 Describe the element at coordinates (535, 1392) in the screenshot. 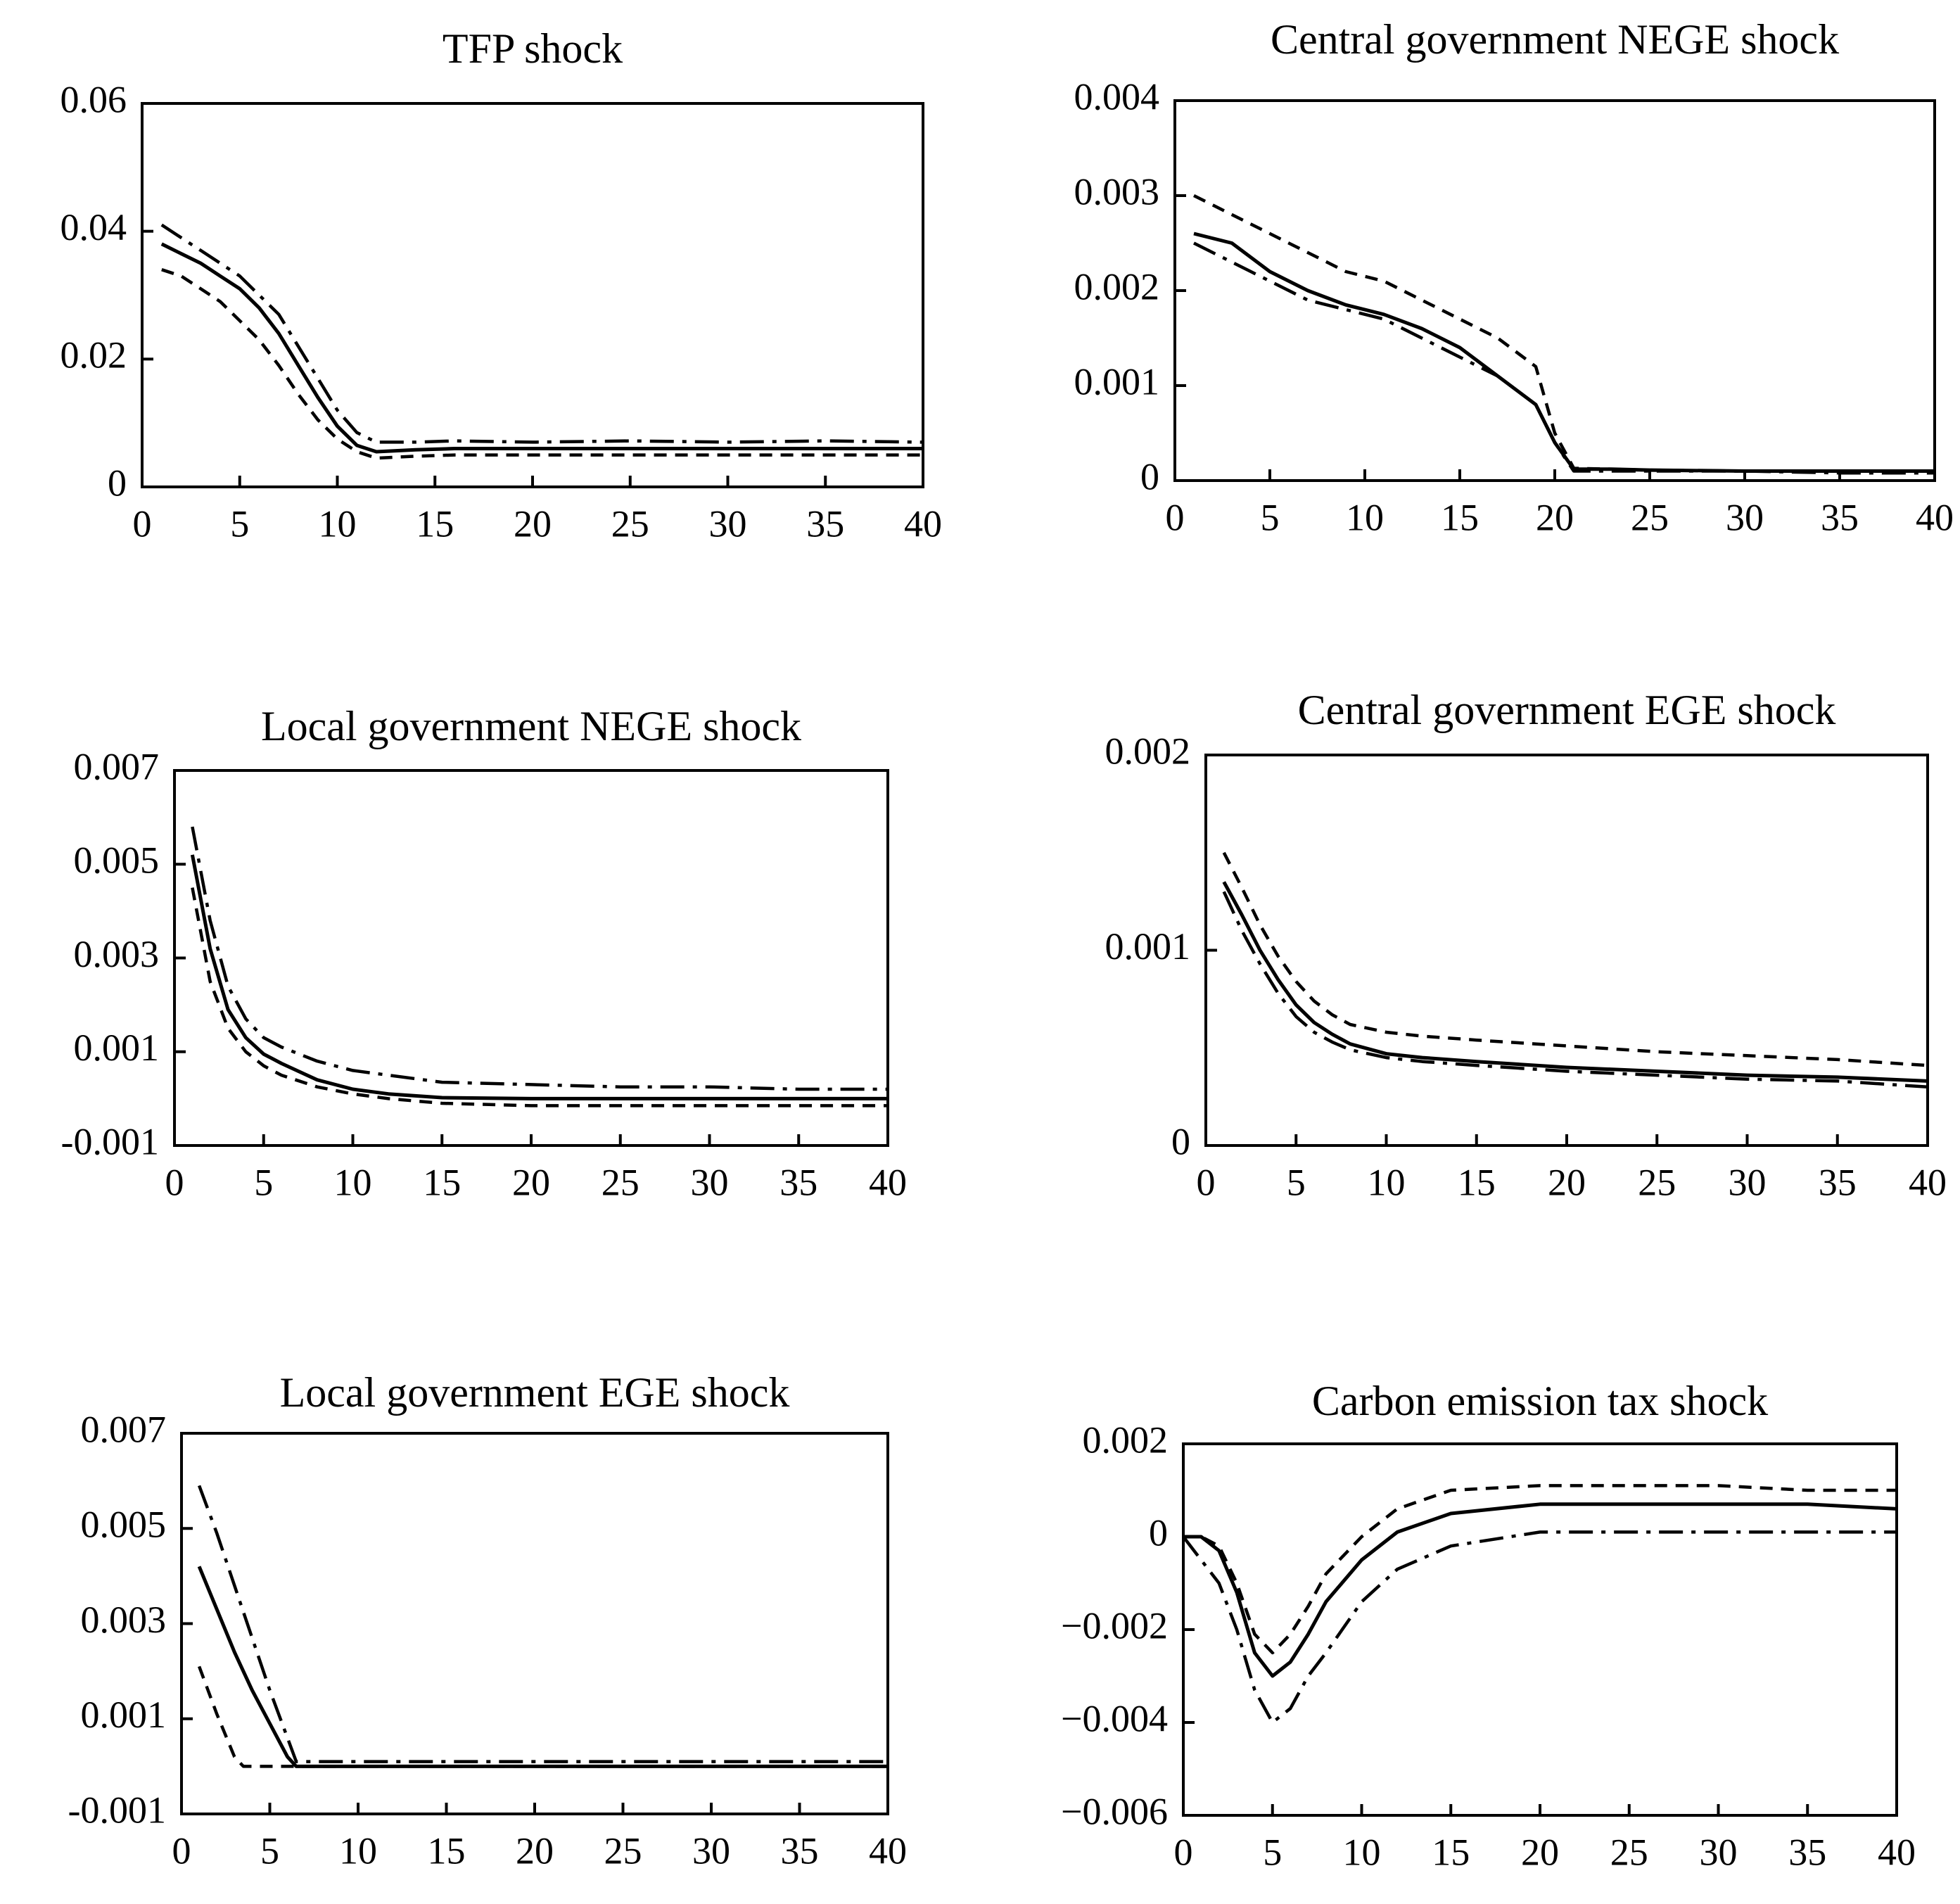

I see `chart-title: Local government EGE shock` at that location.